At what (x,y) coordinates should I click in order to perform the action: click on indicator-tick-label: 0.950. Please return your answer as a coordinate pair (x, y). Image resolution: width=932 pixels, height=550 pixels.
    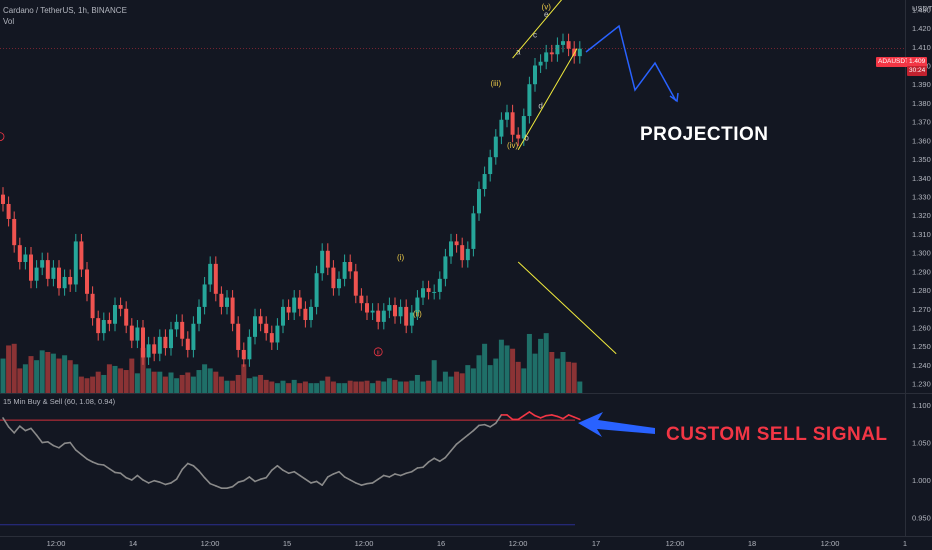
    Looking at the image, I should click on (921, 517).